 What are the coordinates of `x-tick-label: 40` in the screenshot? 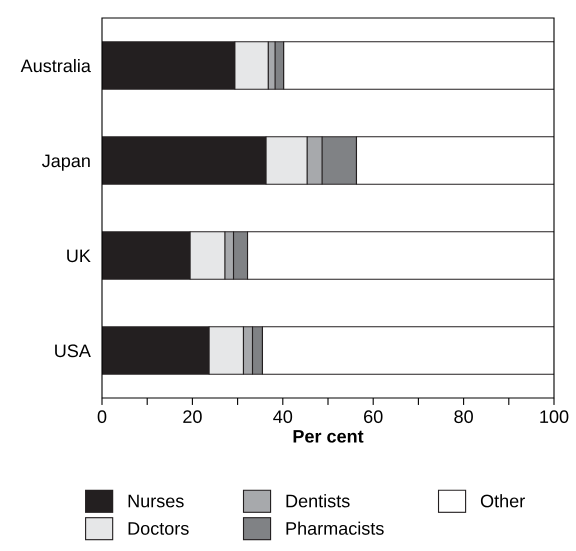 It's located at (282, 417).